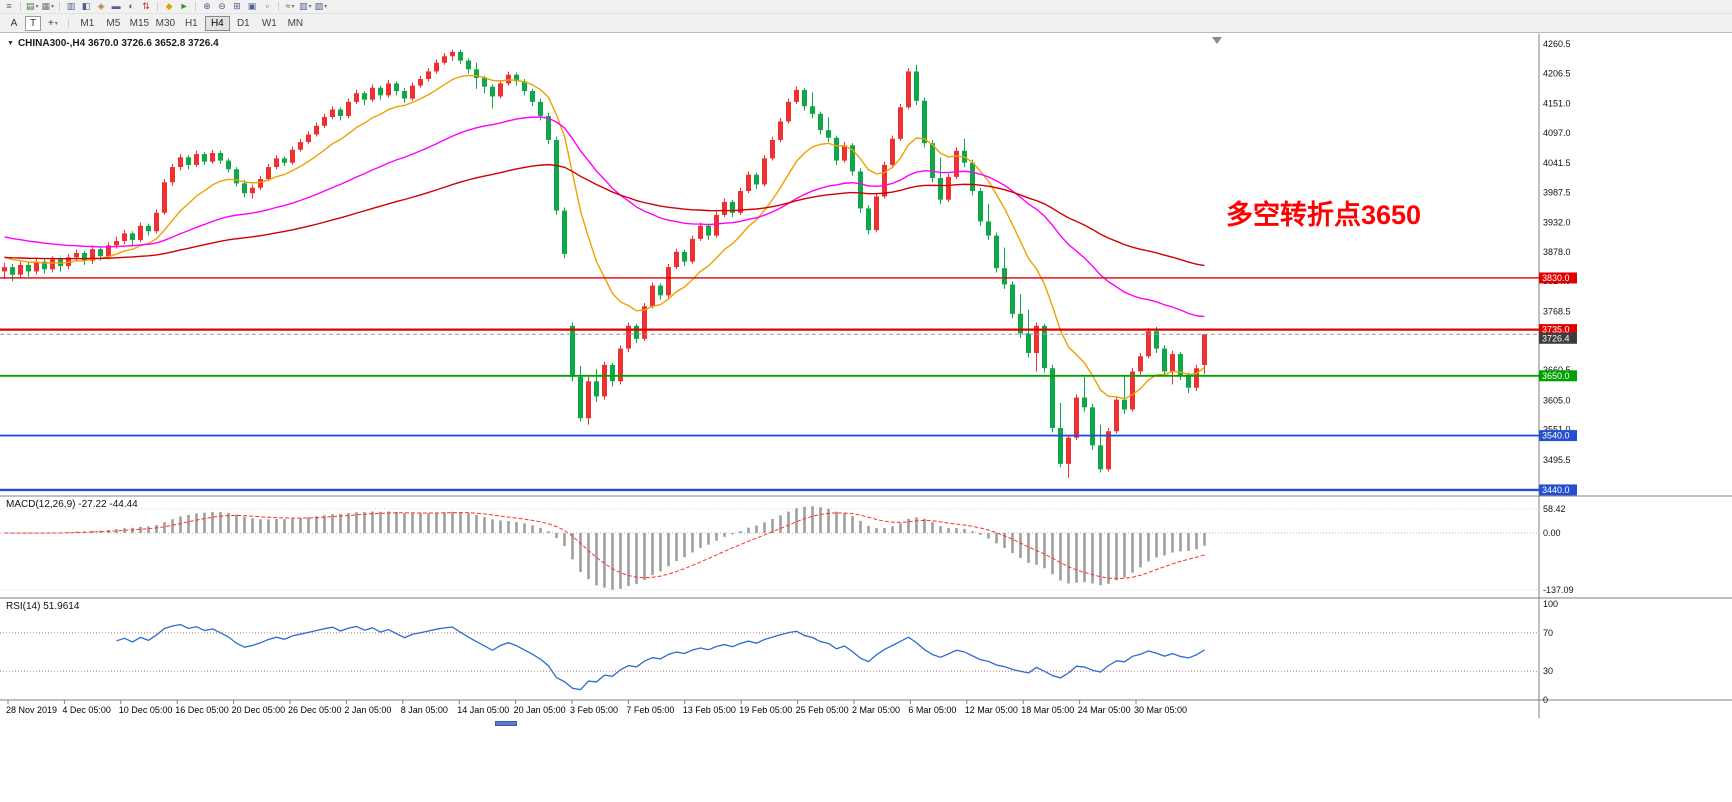 This screenshot has height=802, width=1732. What do you see at coordinates (184, 6) in the screenshot?
I see `autotrading-icon: ►` at bounding box center [184, 6].